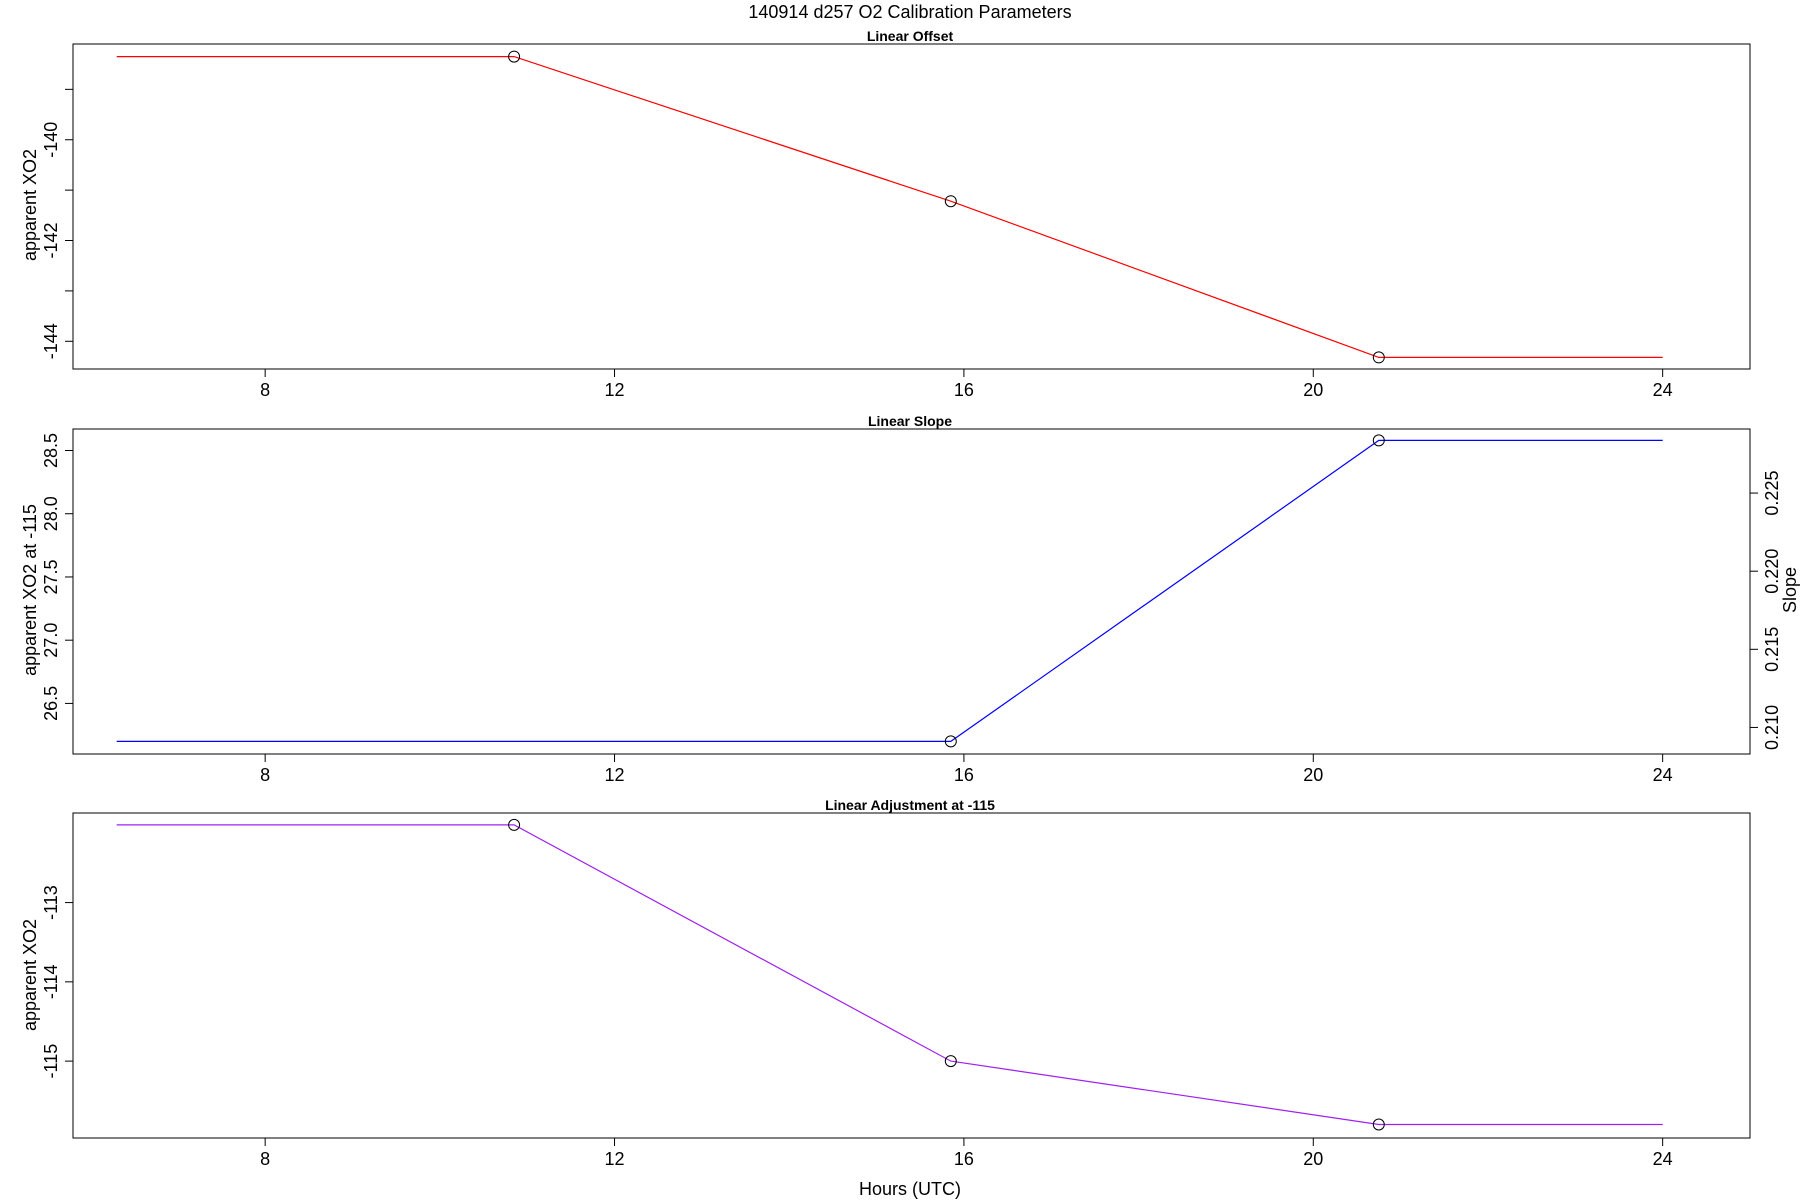 The image size is (1800, 1200). I want to click on y-axis-label: apparent XO2 at -115, so click(30, 590).